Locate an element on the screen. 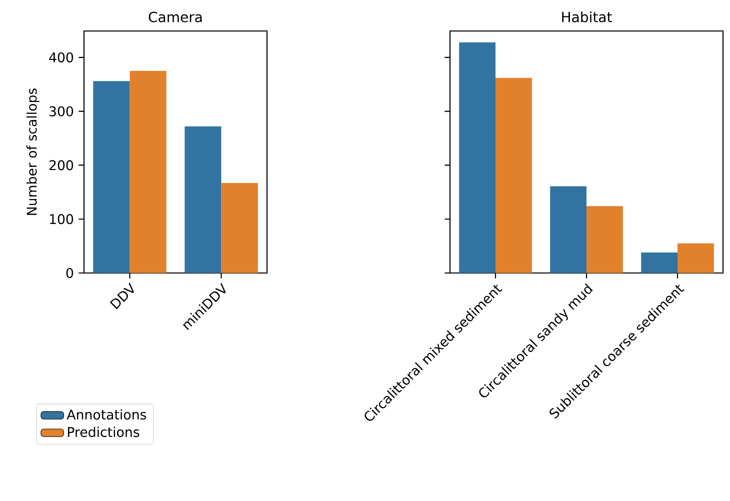 The image size is (730, 501). y-tick-label: 0 is located at coordinates (70, 273).